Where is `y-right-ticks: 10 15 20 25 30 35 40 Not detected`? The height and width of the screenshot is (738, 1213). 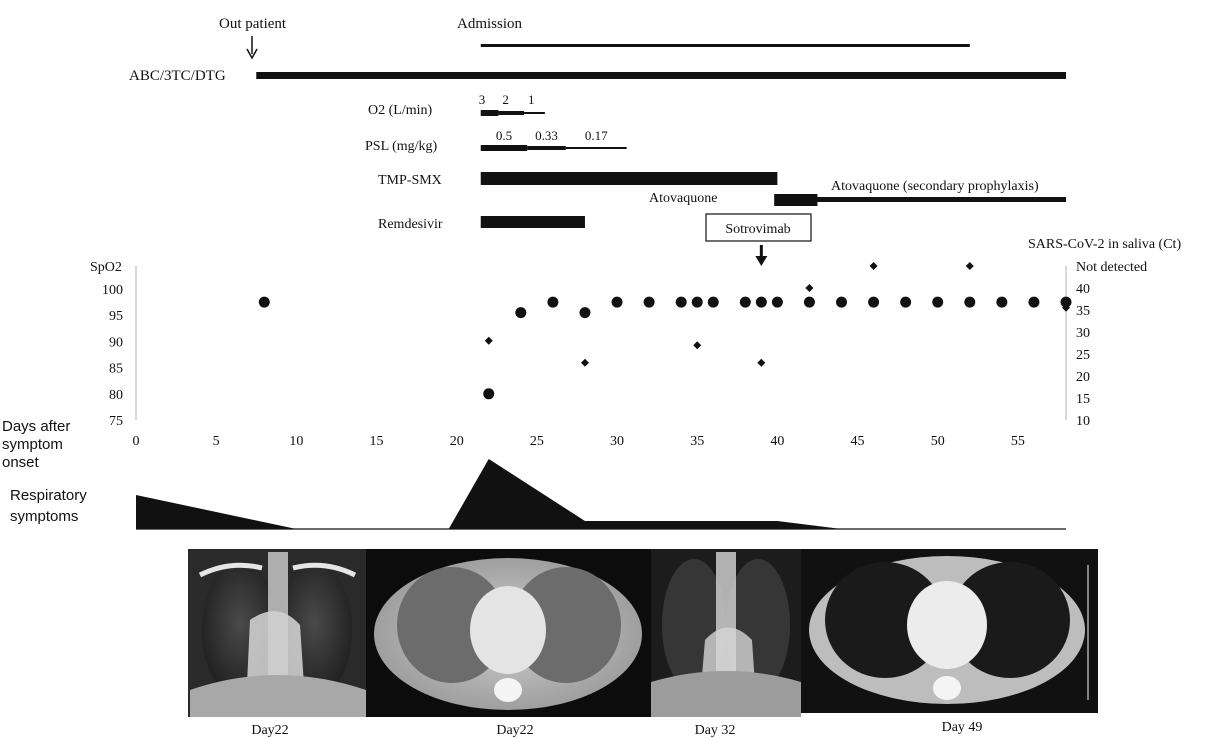 y-right-ticks: 10 15 20 25 30 35 40 Not detected is located at coordinates (1111, 344).